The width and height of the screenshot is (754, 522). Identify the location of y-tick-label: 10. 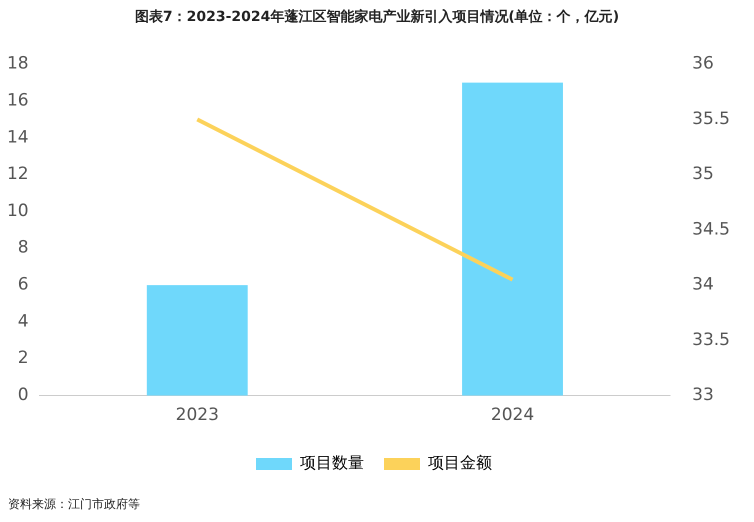
(17, 210).